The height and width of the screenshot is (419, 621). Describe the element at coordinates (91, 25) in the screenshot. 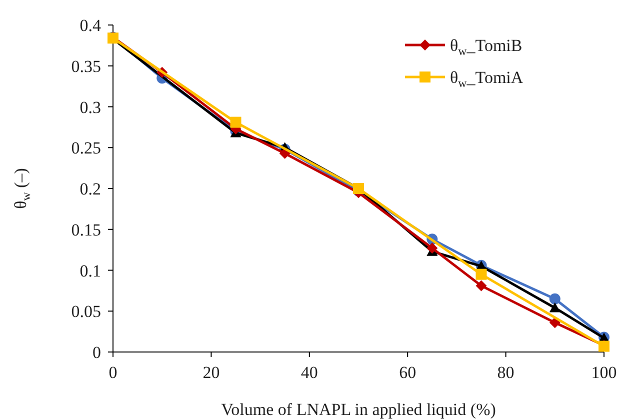

I see `y-tick-label: 0.4` at that location.